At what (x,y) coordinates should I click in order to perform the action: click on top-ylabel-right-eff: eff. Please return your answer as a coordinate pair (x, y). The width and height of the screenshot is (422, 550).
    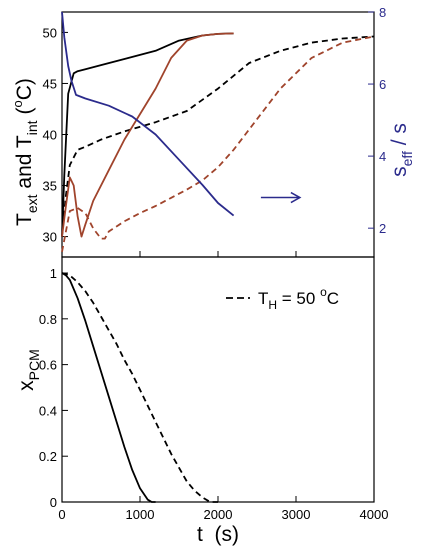
    Looking at the image, I should click on (407, 158).